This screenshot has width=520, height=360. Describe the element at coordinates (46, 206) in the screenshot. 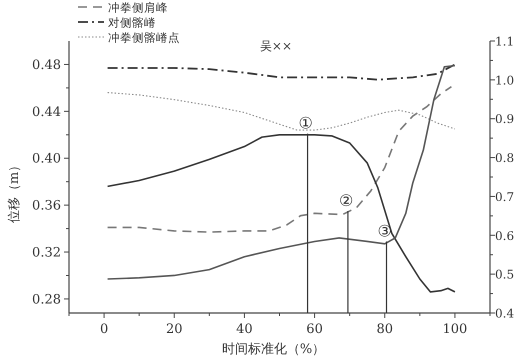

I see `y-tick-label: 0.36` at that location.